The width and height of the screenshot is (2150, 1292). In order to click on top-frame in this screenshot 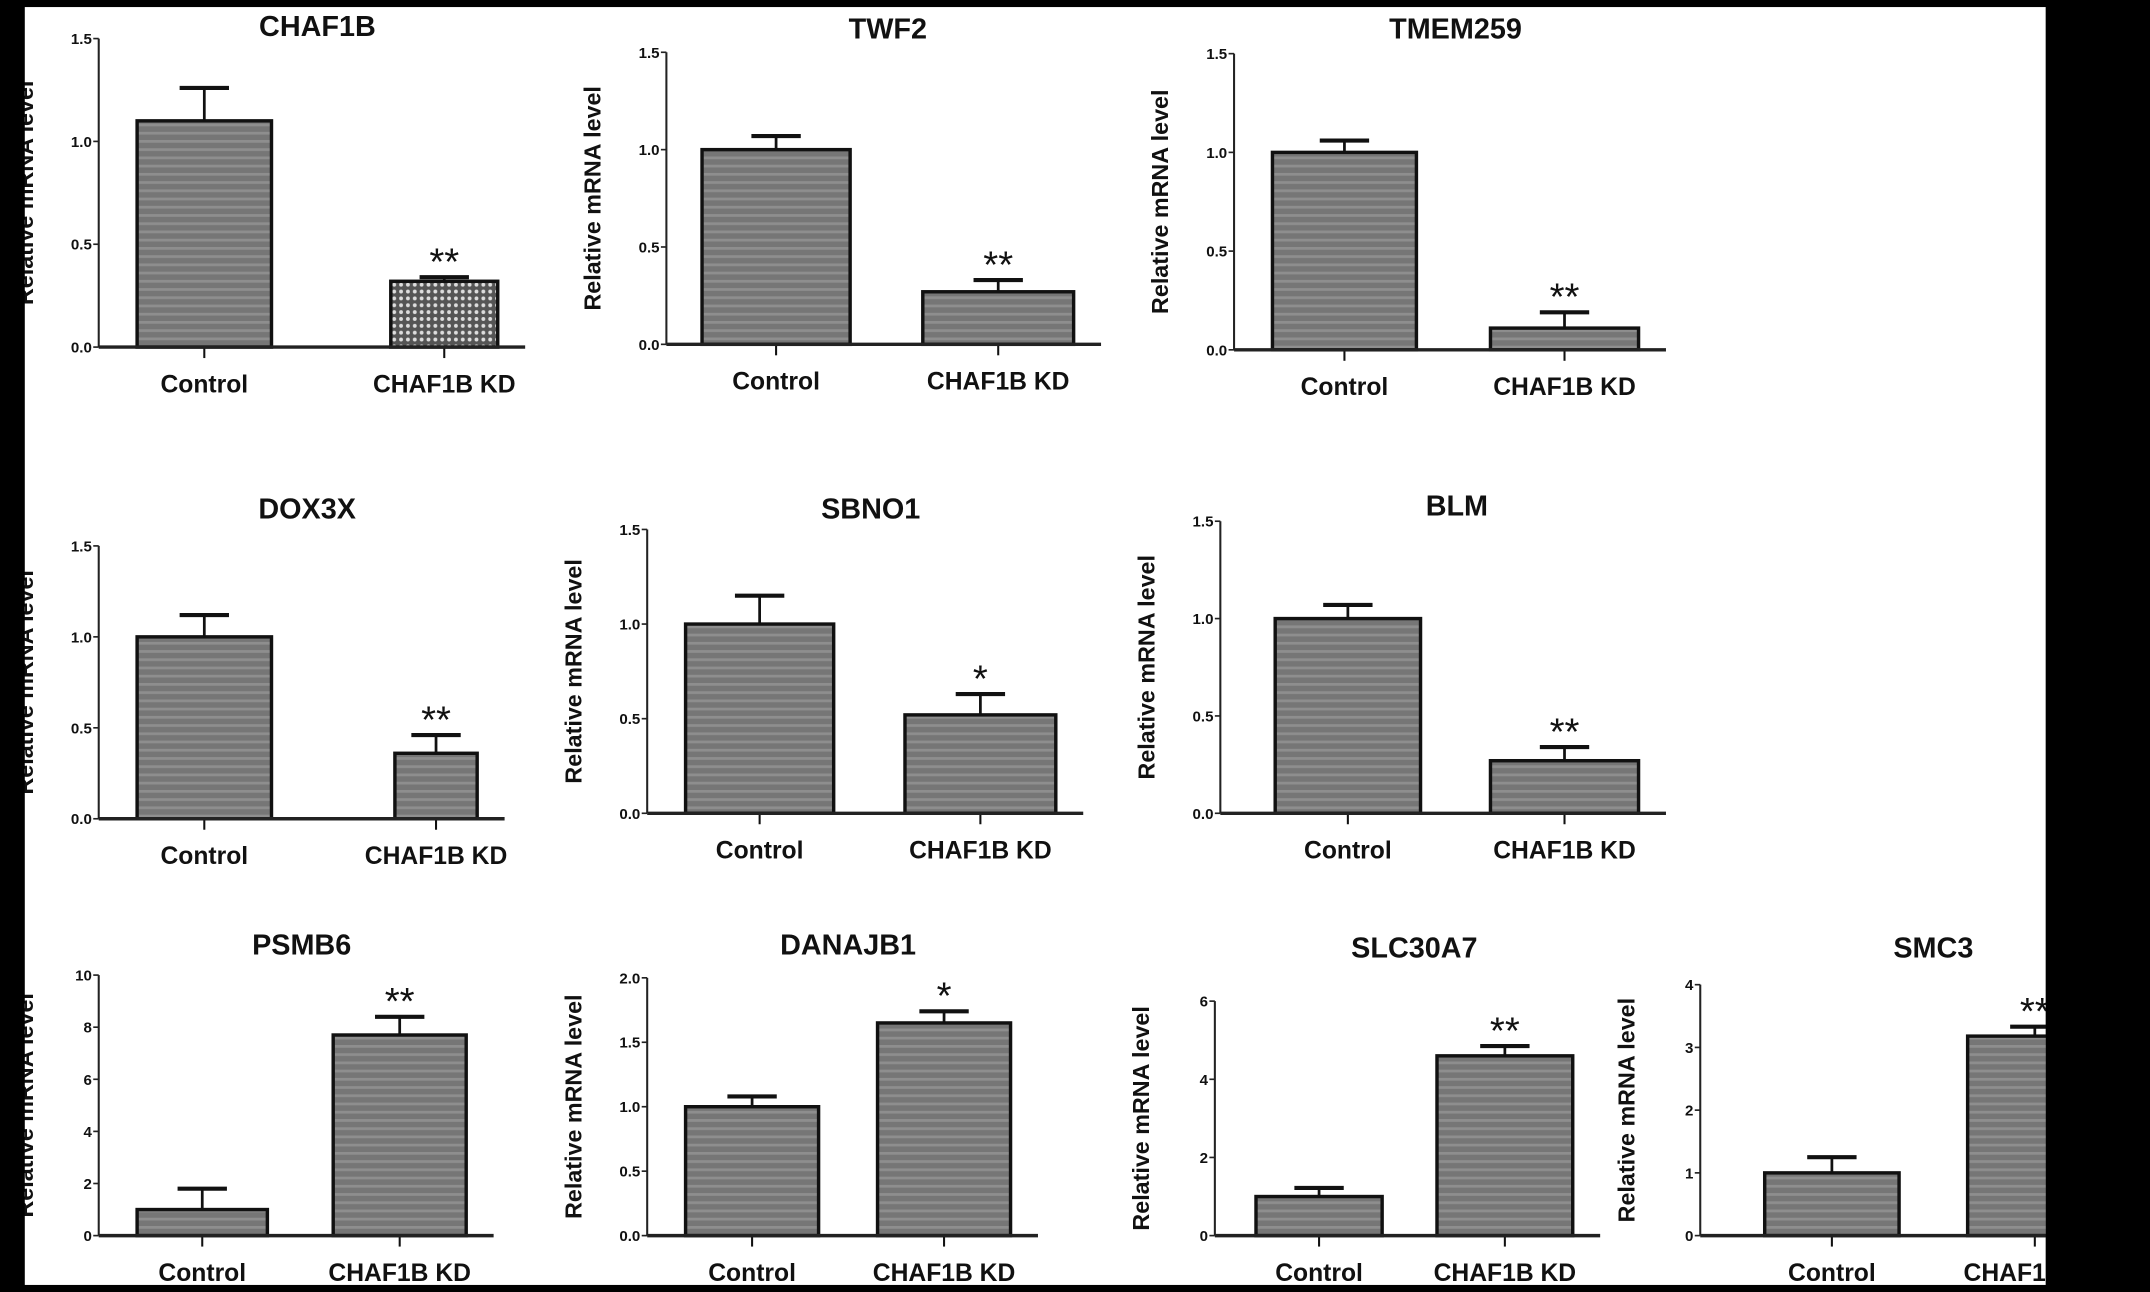, I will do `click(1075, 4)`.